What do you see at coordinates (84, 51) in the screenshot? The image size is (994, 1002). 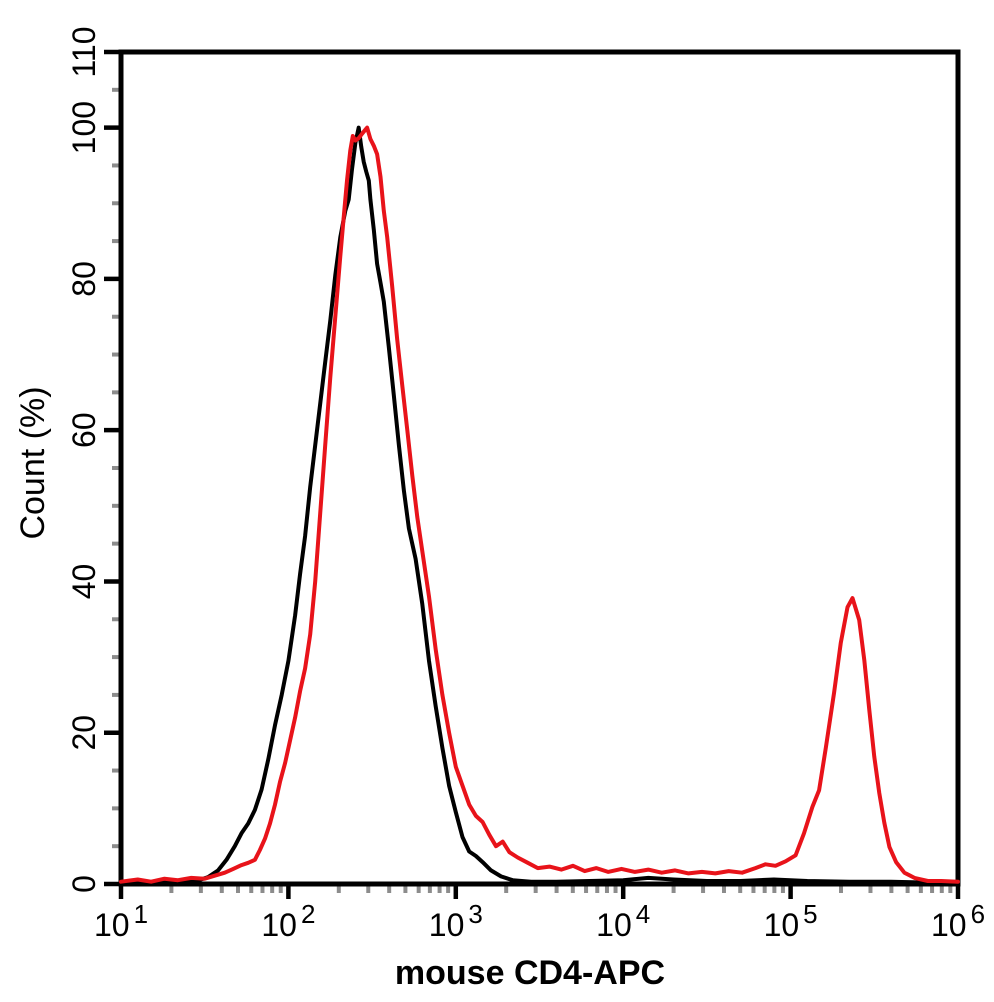 I see `y-tick-label-110: 110` at bounding box center [84, 51].